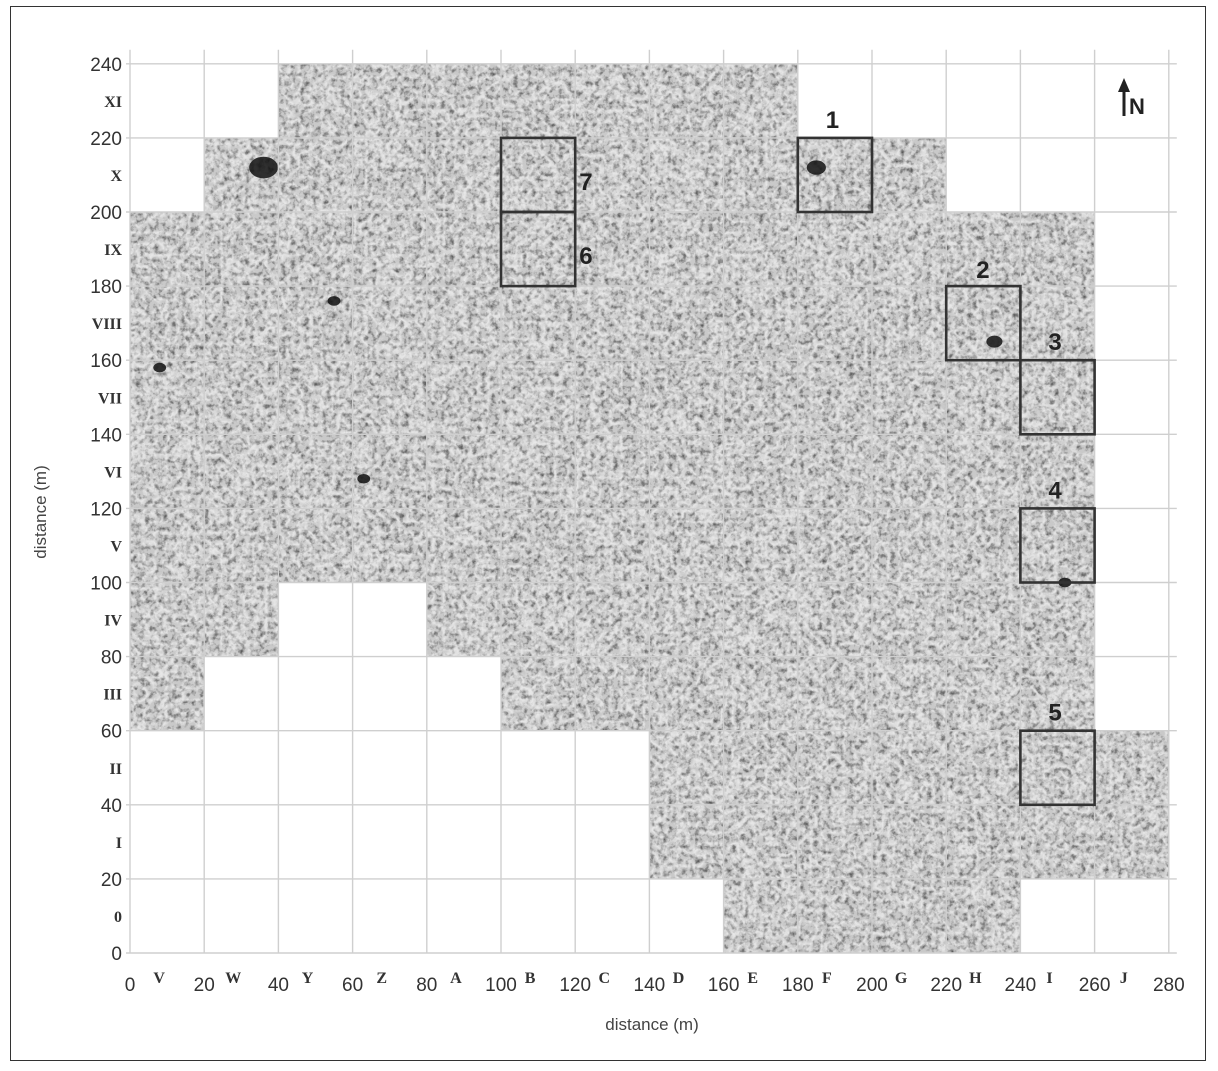 Image resolution: width=1218 pixels, height=1071 pixels. Describe the element at coordinates (679, 978) in the screenshot. I see `x-grid-letter: D` at that location.